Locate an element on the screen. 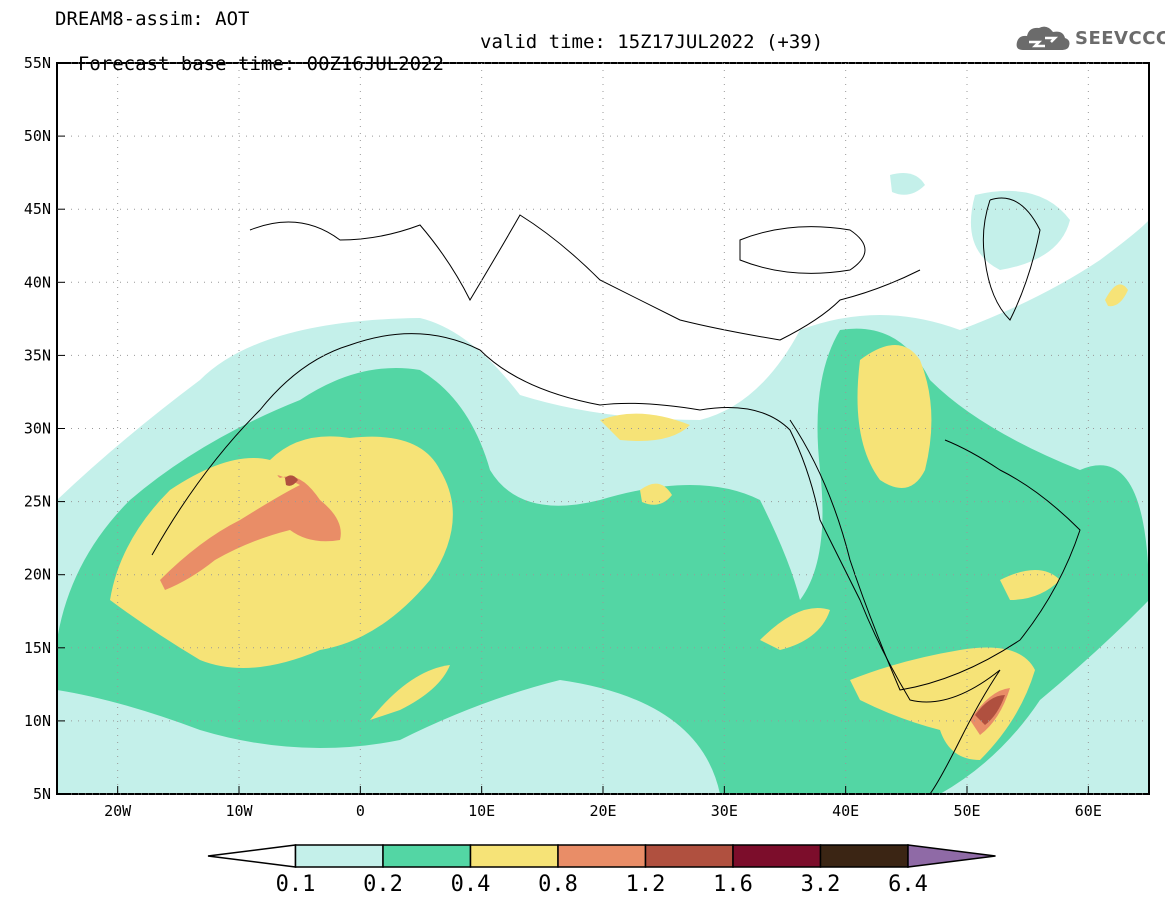 The width and height of the screenshot is (1165, 905). aot-band-0.4-sahel is located at coordinates (410, 692).